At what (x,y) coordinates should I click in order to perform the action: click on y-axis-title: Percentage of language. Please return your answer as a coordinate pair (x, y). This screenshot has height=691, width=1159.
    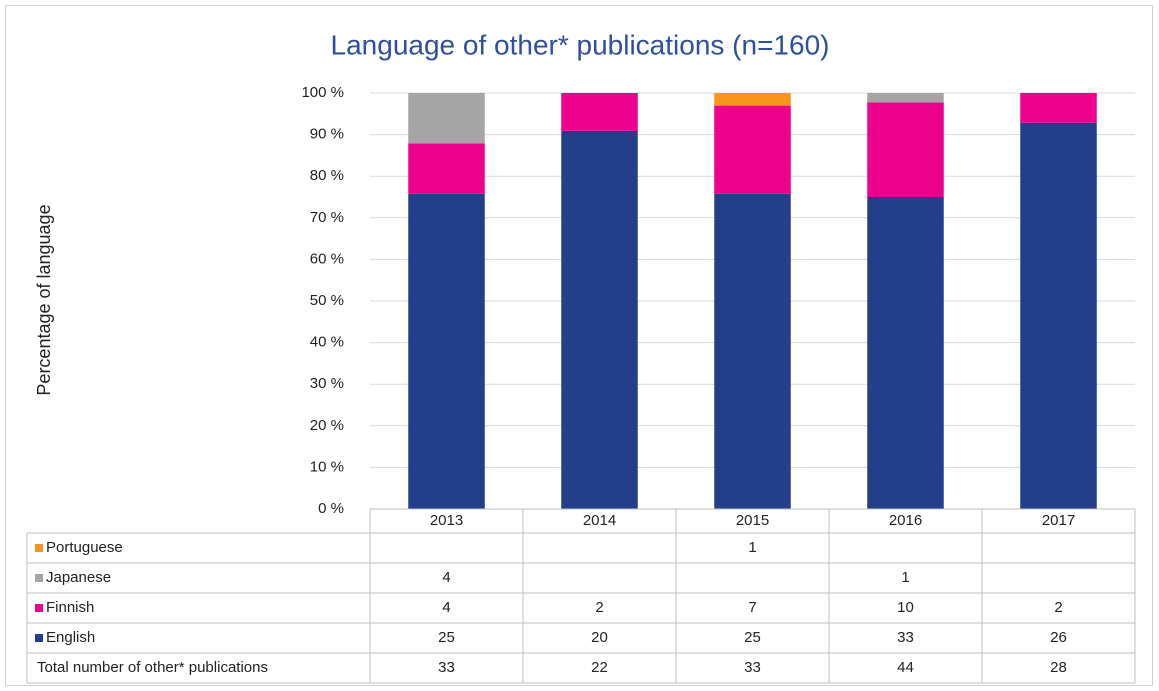
    Looking at the image, I should click on (44, 299).